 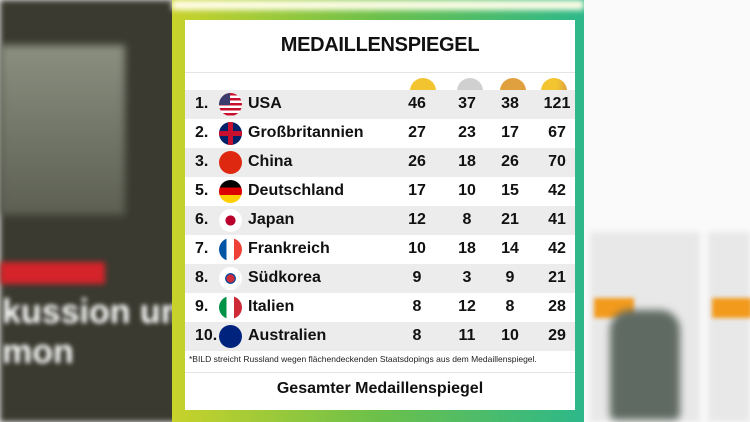 I want to click on bronze-count: 21, so click(x=510, y=219).